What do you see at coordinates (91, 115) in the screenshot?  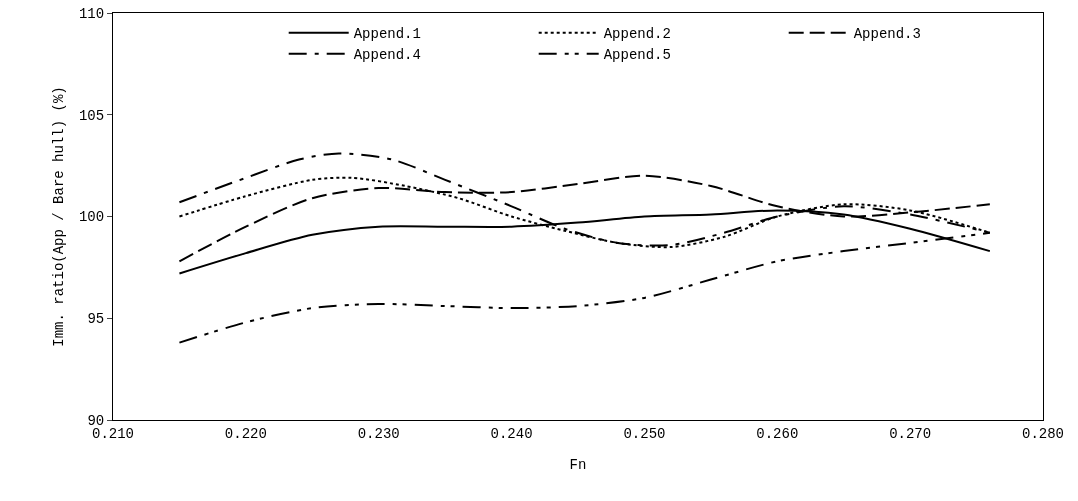 I see `y-tick-label: 105` at bounding box center [91, 115].